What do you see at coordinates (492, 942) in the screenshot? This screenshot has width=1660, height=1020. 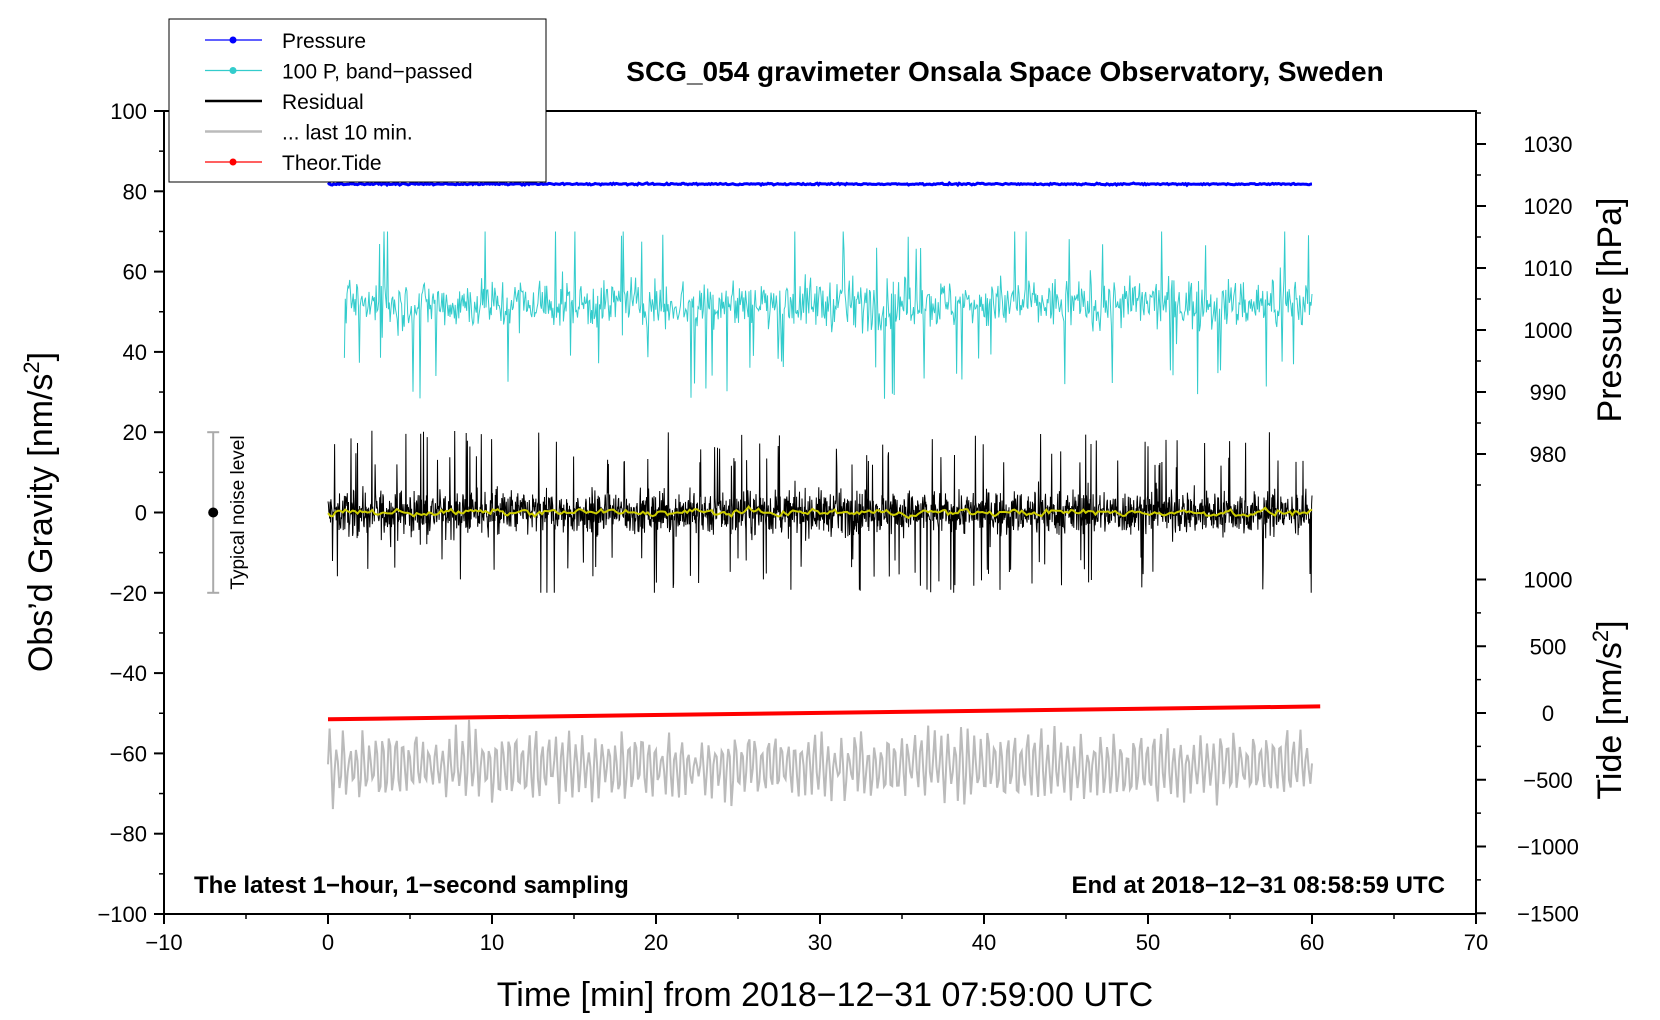 I see `x-tick-label: 10` at bounding box center [492, 942].